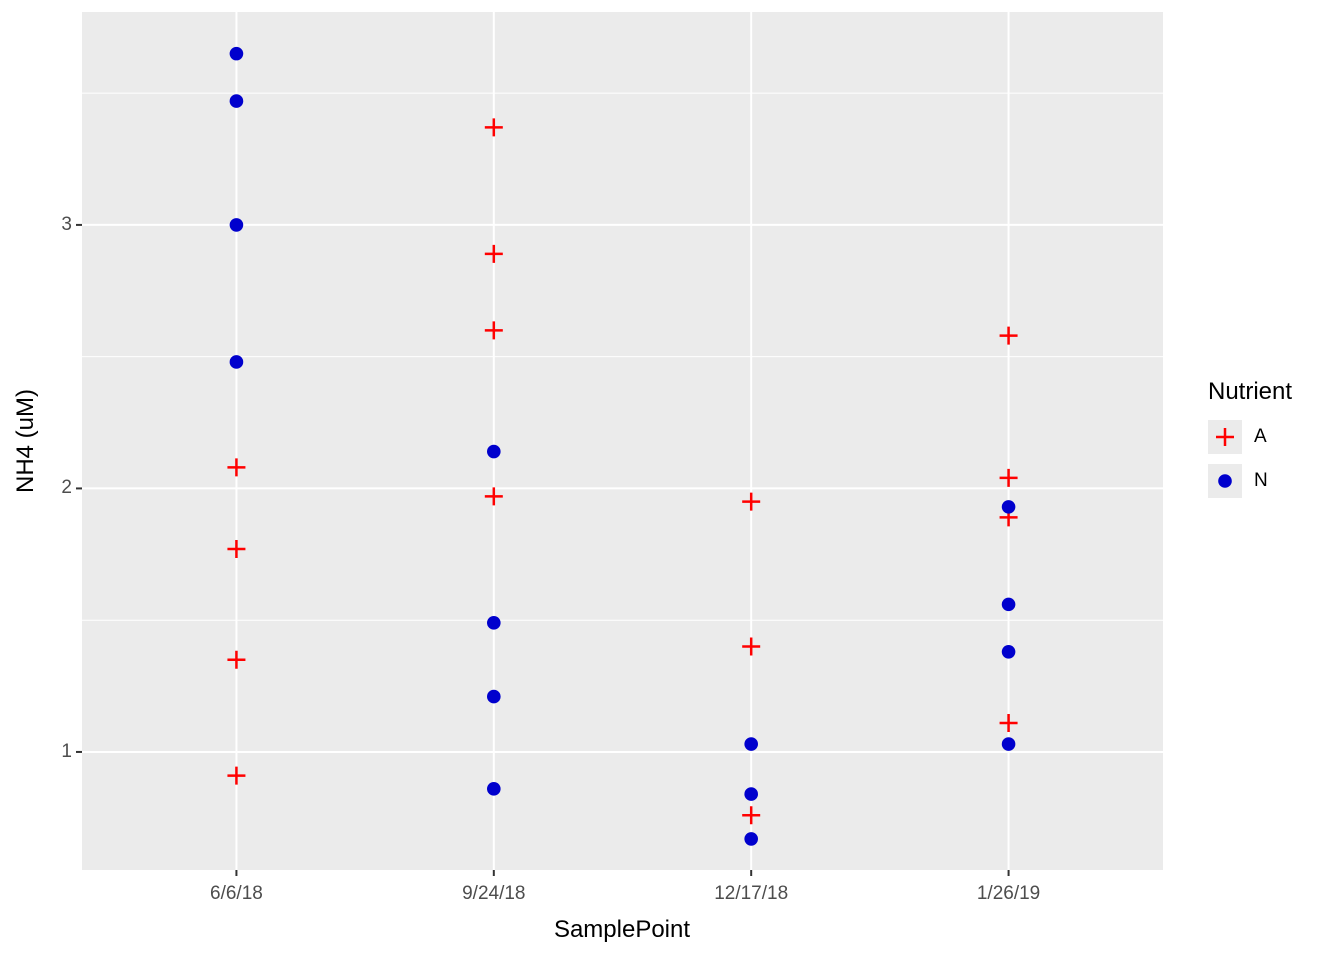  I want to click on x-tick-label: 9/24/18, so click(494, 893).